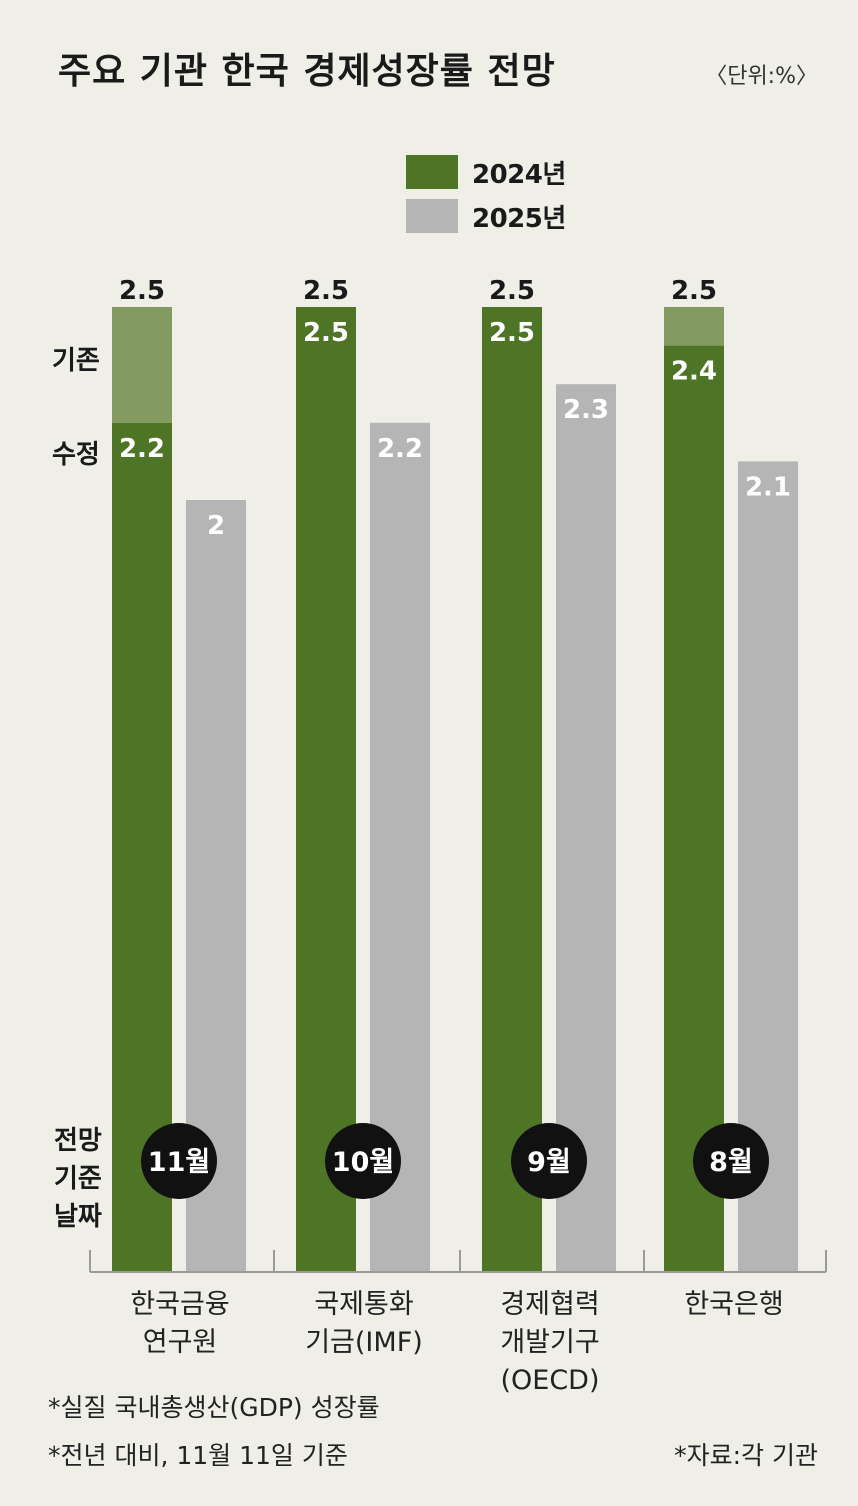 The width and height of the screenshot is (858, 1506). What do you see at coordinates (214, 1407) in the screenshot?
I see `footnote-gdp: *실질 국내총생산(GDP) 성장률` at bounding box center [214, 1407].